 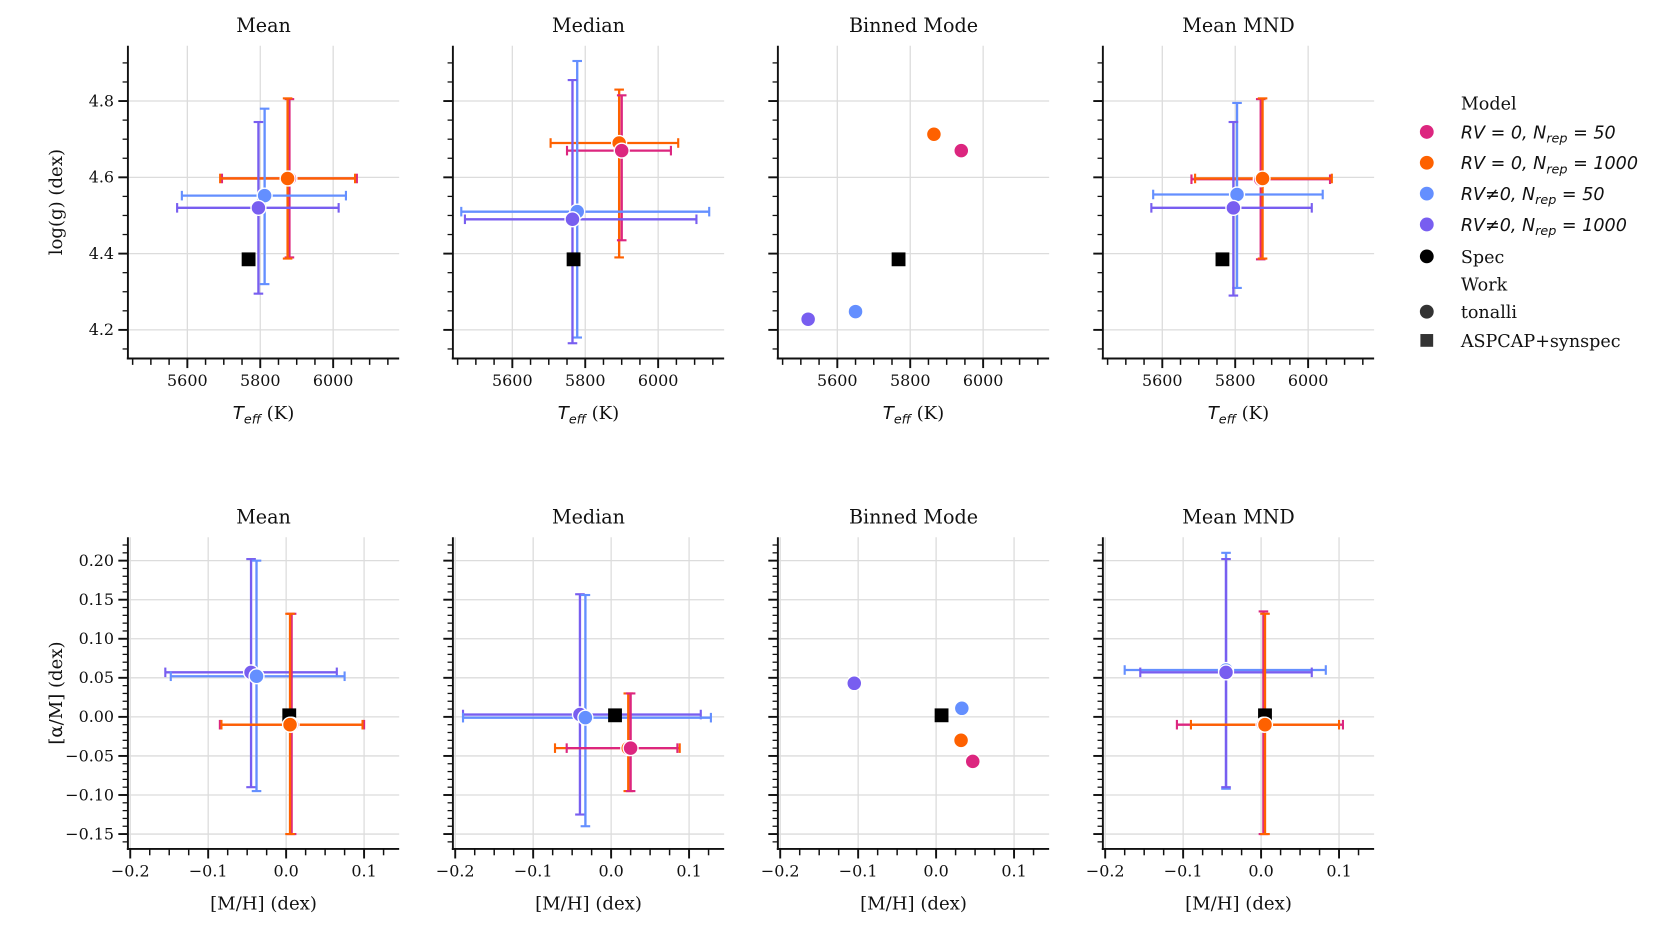 I want to click on y-tick-label: −0.10, so click(x=89, y=794).